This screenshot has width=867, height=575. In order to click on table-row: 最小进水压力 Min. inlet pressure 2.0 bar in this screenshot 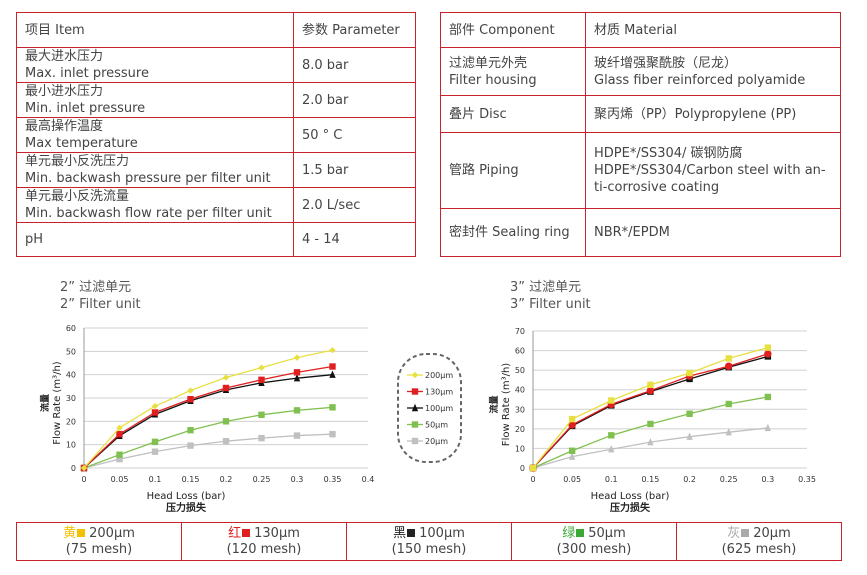, I will do `click(216, 100)`.